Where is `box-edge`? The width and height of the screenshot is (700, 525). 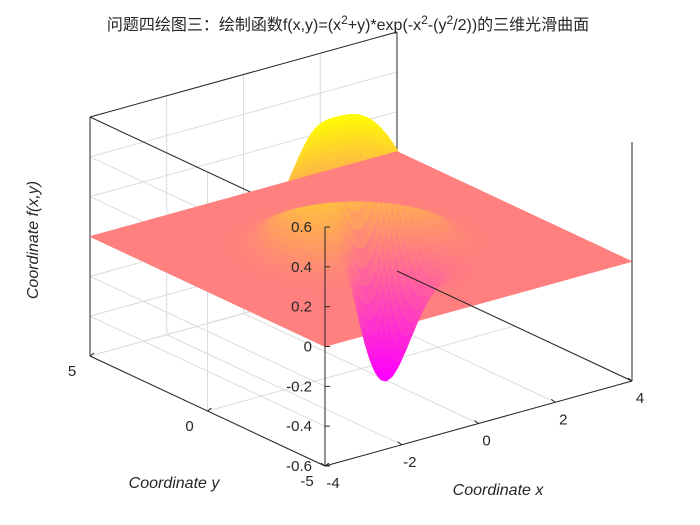 box-edge is located at coordinates (243, 74).